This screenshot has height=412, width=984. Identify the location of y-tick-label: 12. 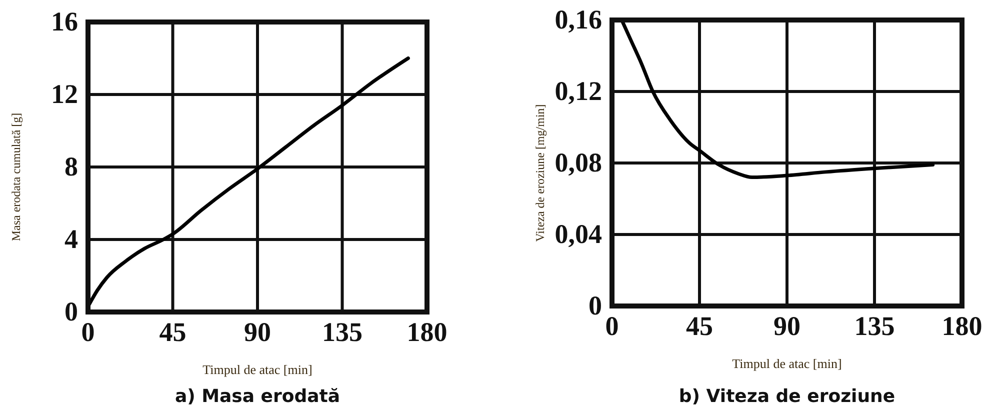
(64, 94).